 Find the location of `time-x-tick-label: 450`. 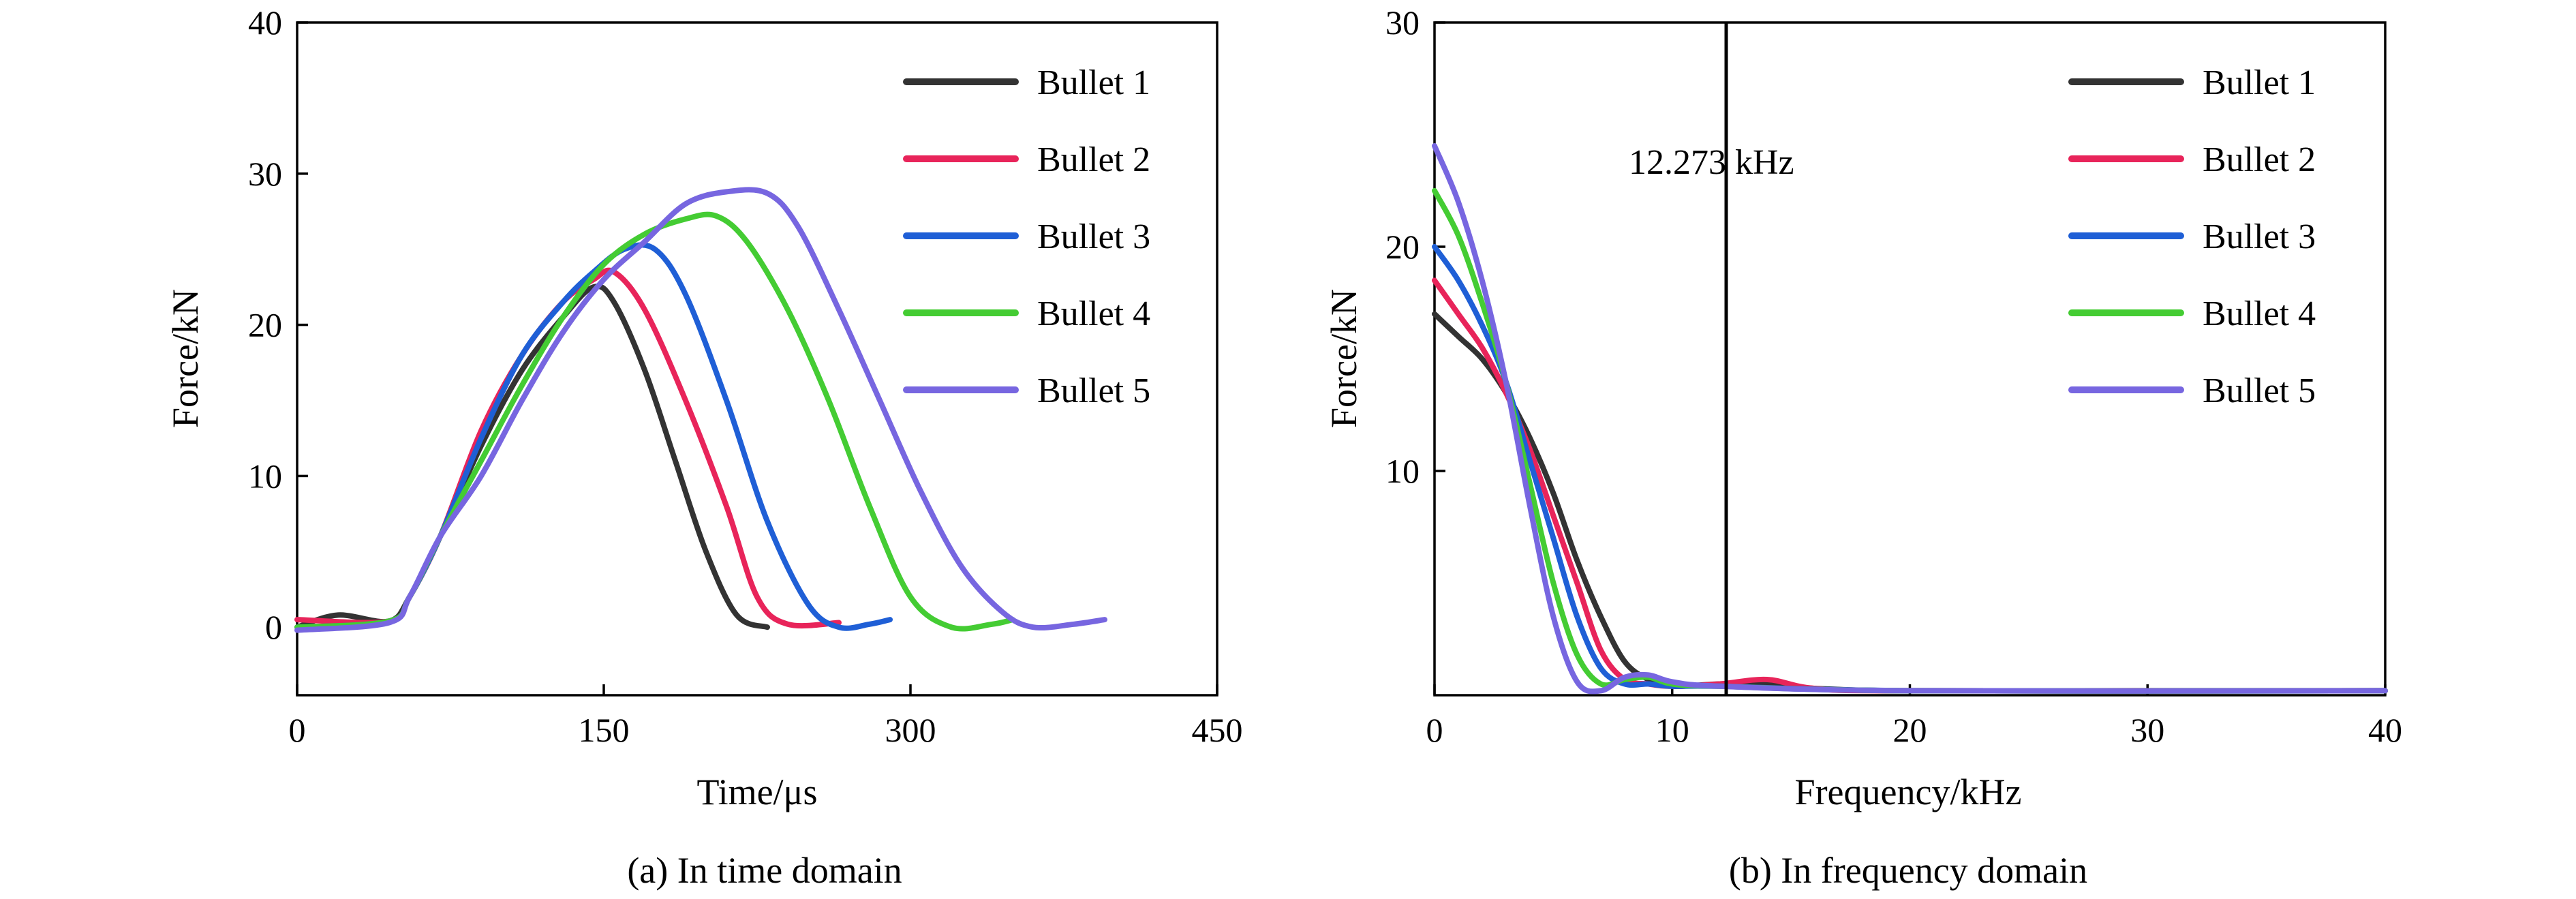

time-x-tick-label: 450 is located at coordinates (1217, 730).